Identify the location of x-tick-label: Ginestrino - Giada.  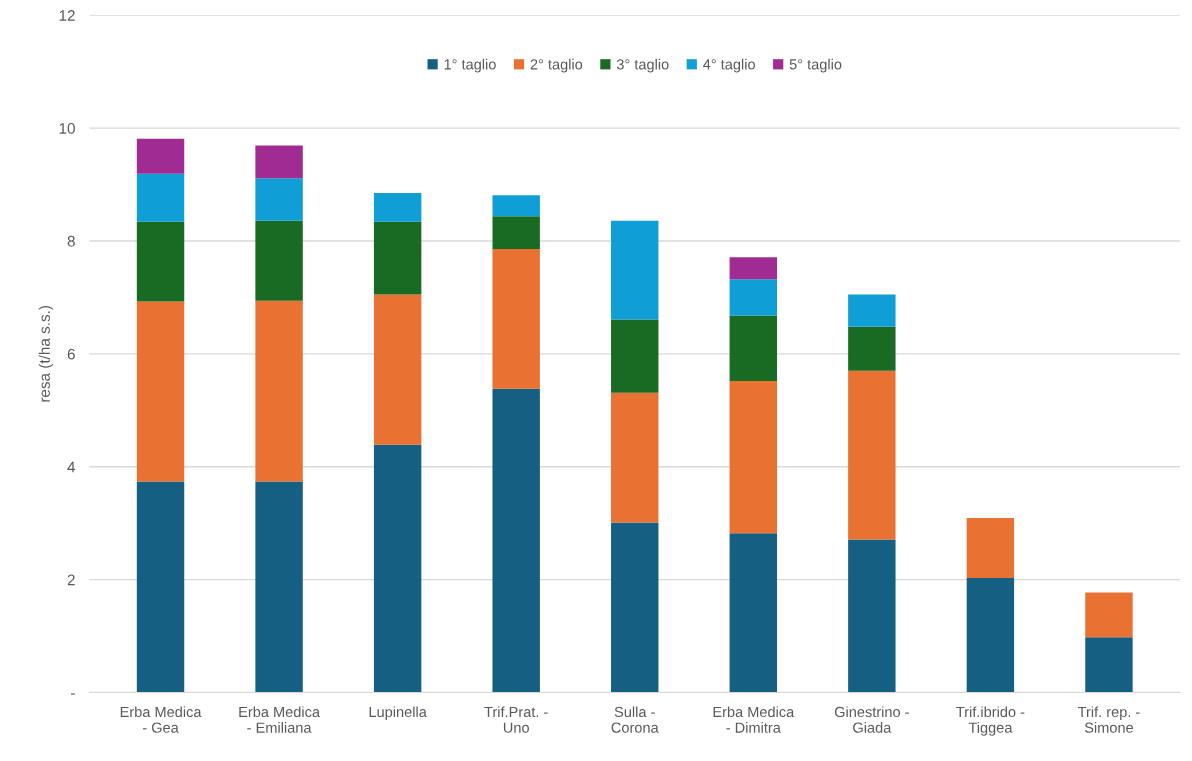
(871, 719).